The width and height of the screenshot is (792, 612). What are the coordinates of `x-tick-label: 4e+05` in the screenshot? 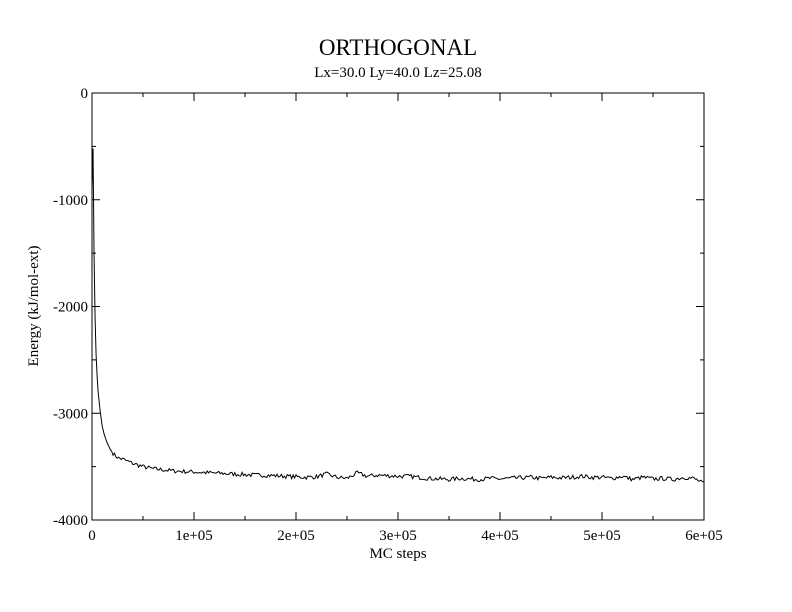 It's located at (500, 536).